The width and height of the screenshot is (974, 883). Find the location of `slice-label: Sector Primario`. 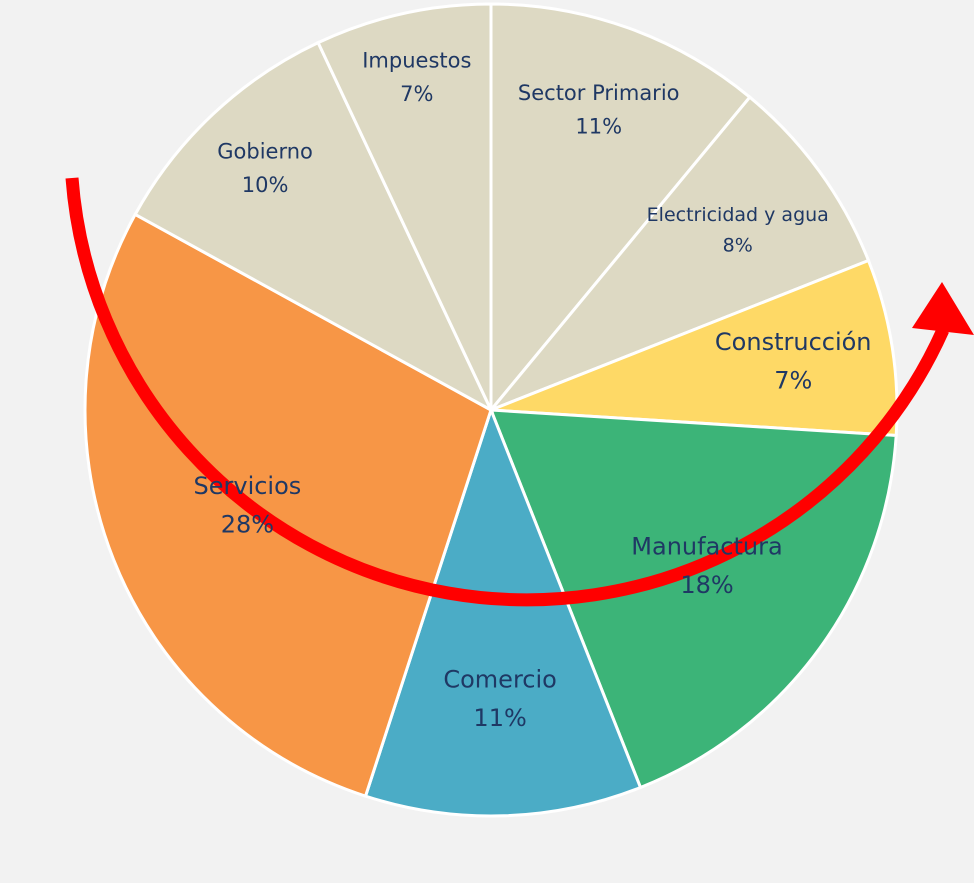

slice-label: Sector Primario is located at coordinates (599, 93).